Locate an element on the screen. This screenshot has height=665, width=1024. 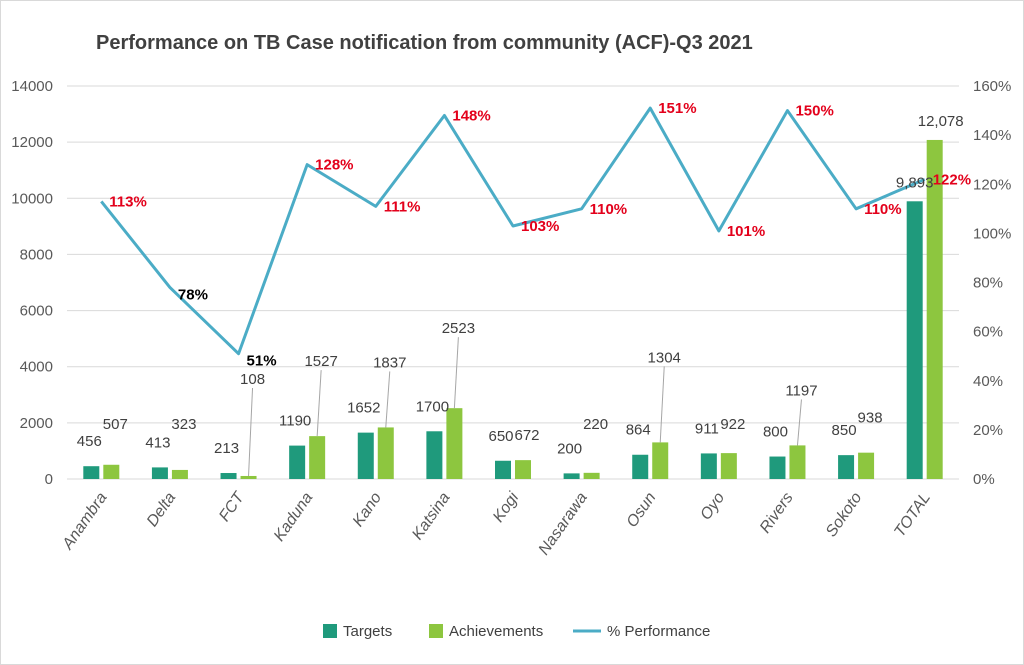
left-axis: 0 2000 4000 6000 8000 10000 12000 14000 is located at coordinates (32, 283).